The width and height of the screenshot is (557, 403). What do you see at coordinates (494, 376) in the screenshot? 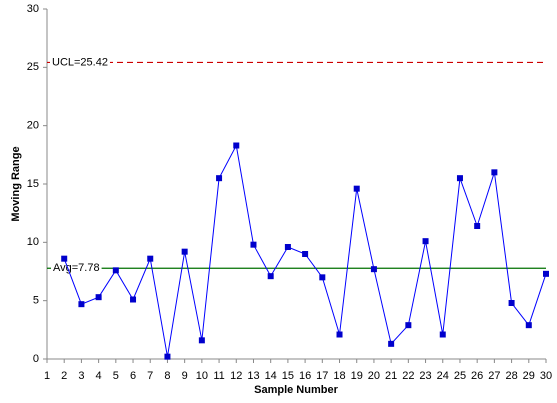
I see `x-tick-label: 27` at bounding box center [494, 376].